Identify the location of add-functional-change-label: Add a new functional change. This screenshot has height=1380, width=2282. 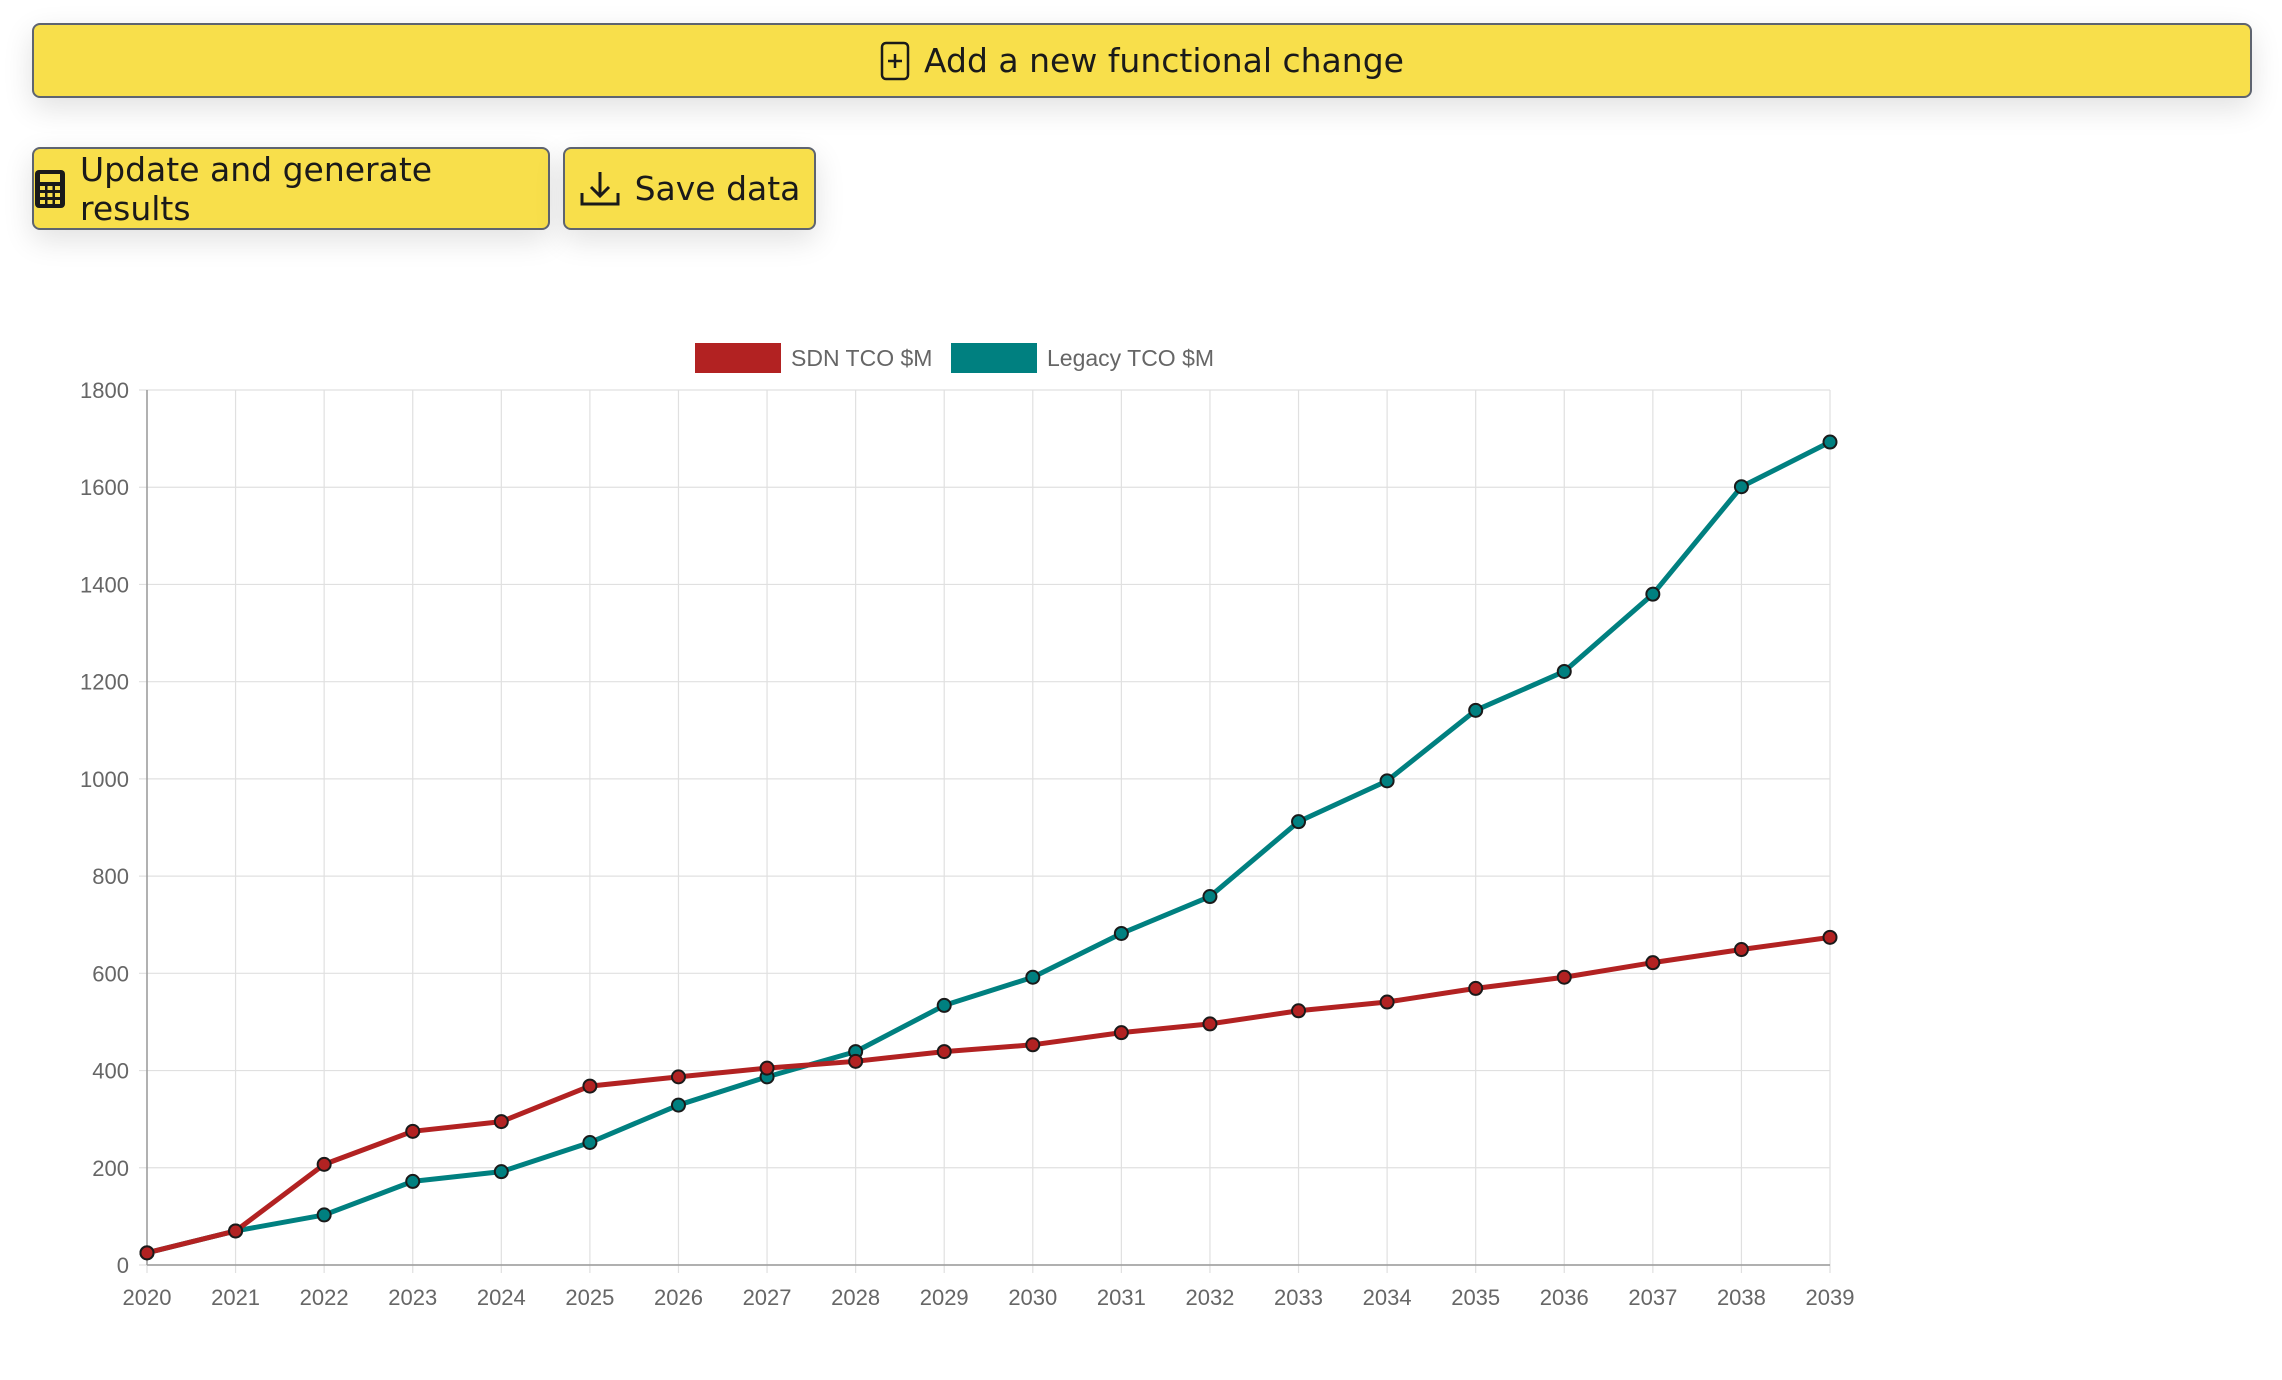
(1164, 60).